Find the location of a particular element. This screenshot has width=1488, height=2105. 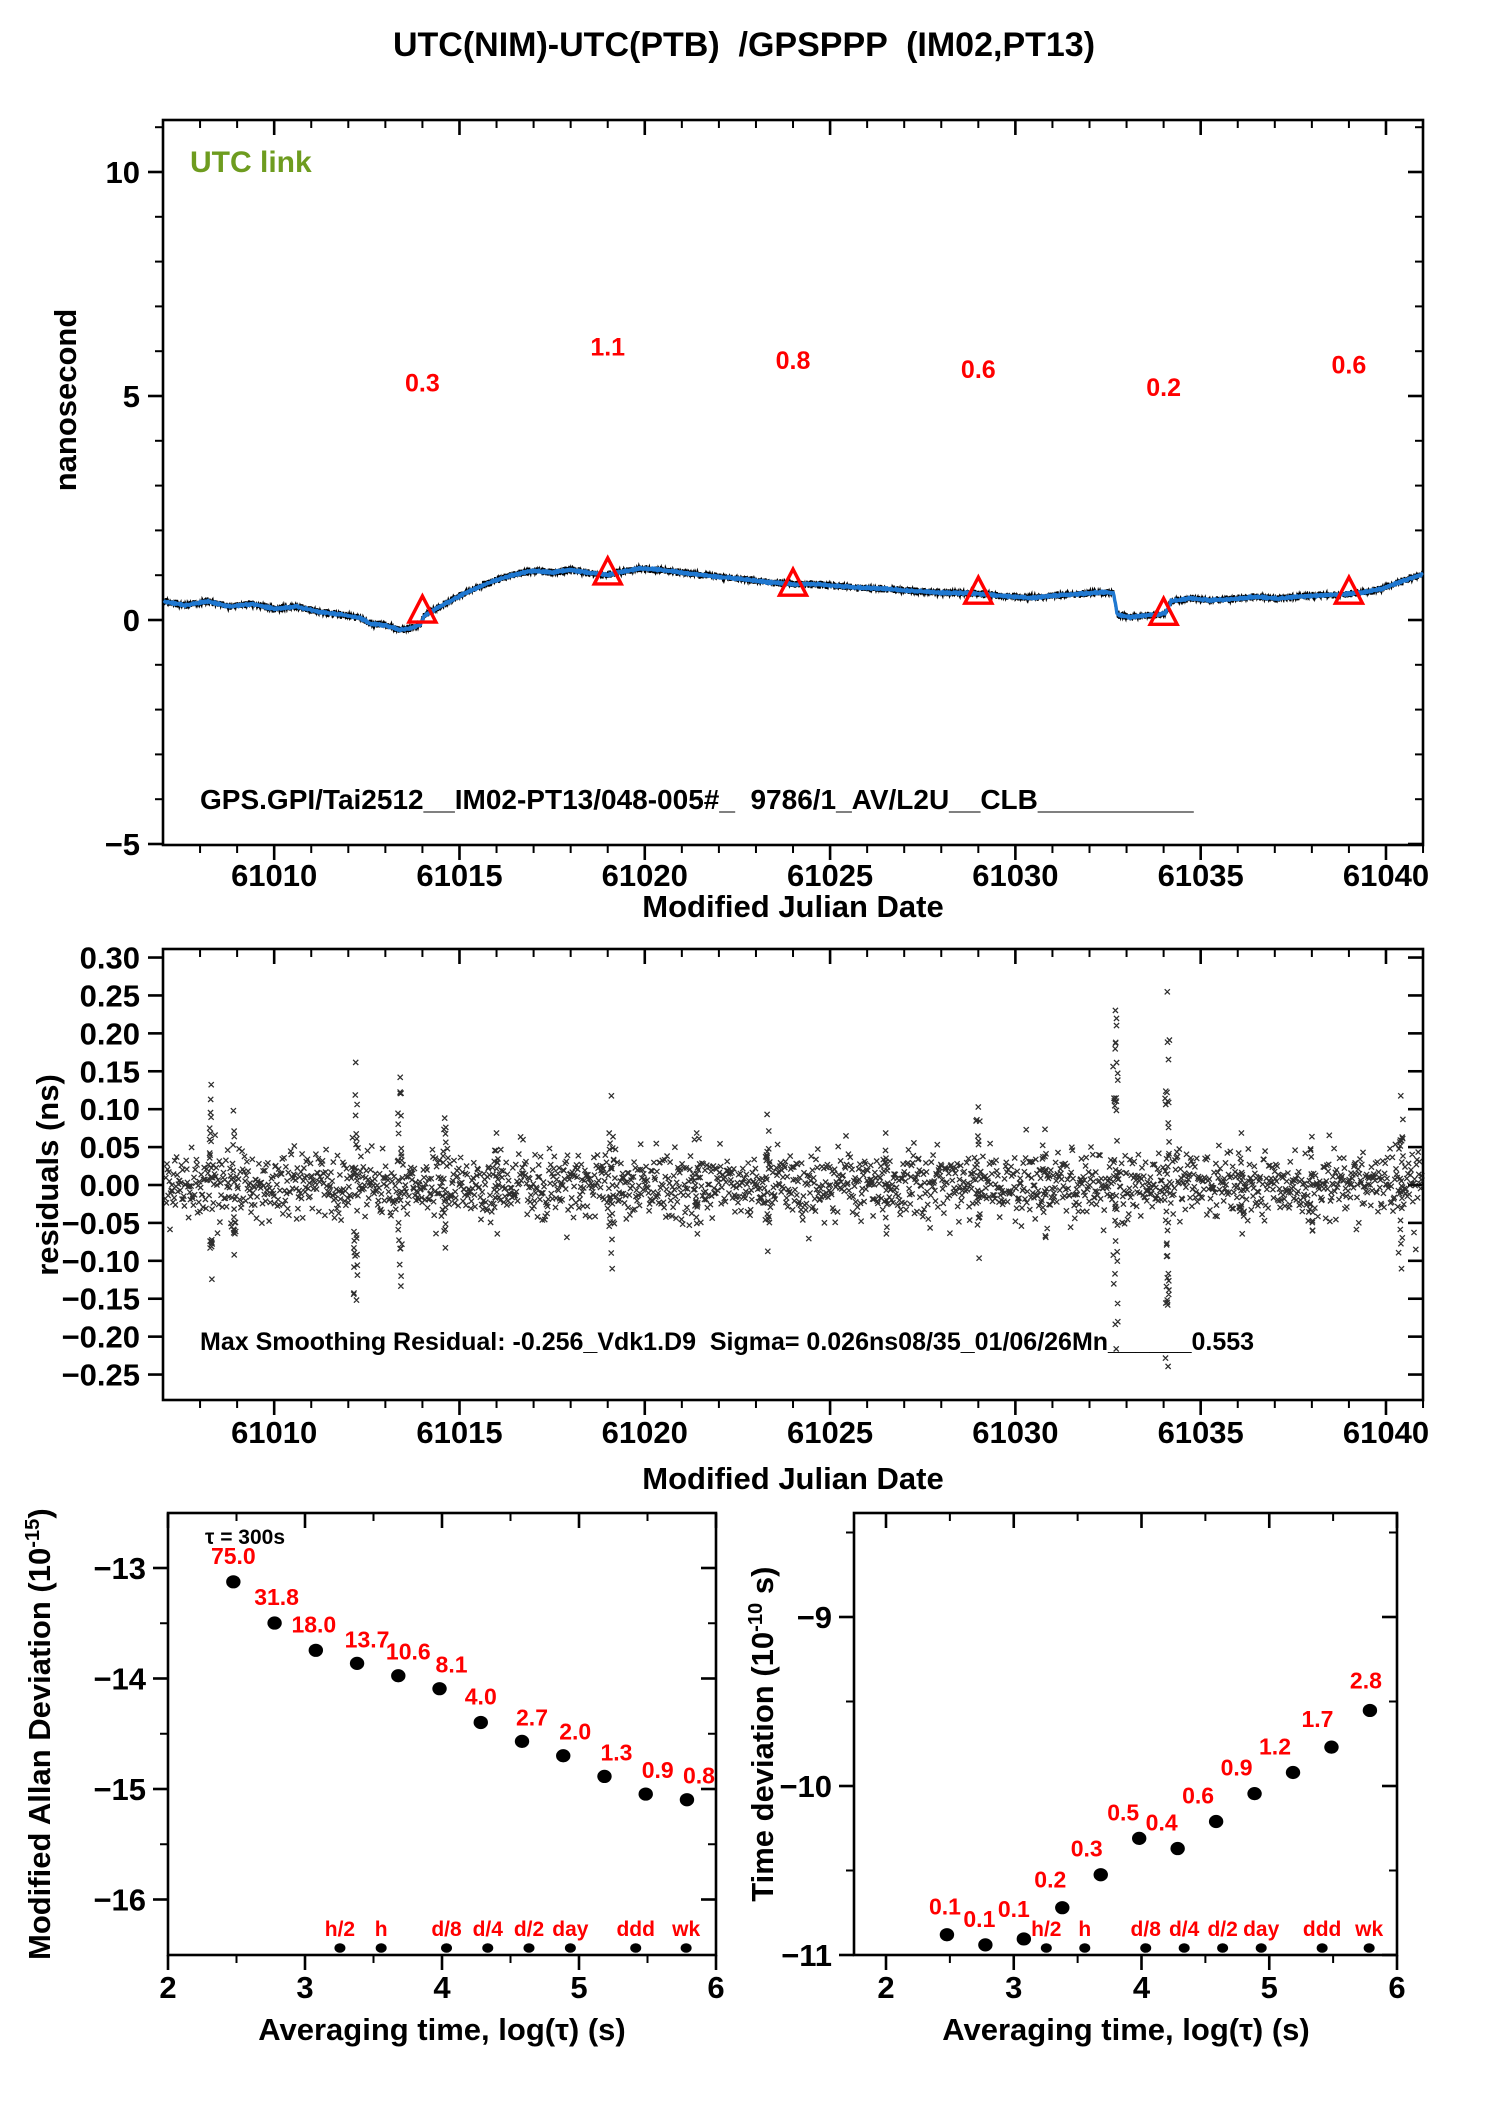

svg-text: −5 is located at coordinates (122, 844).